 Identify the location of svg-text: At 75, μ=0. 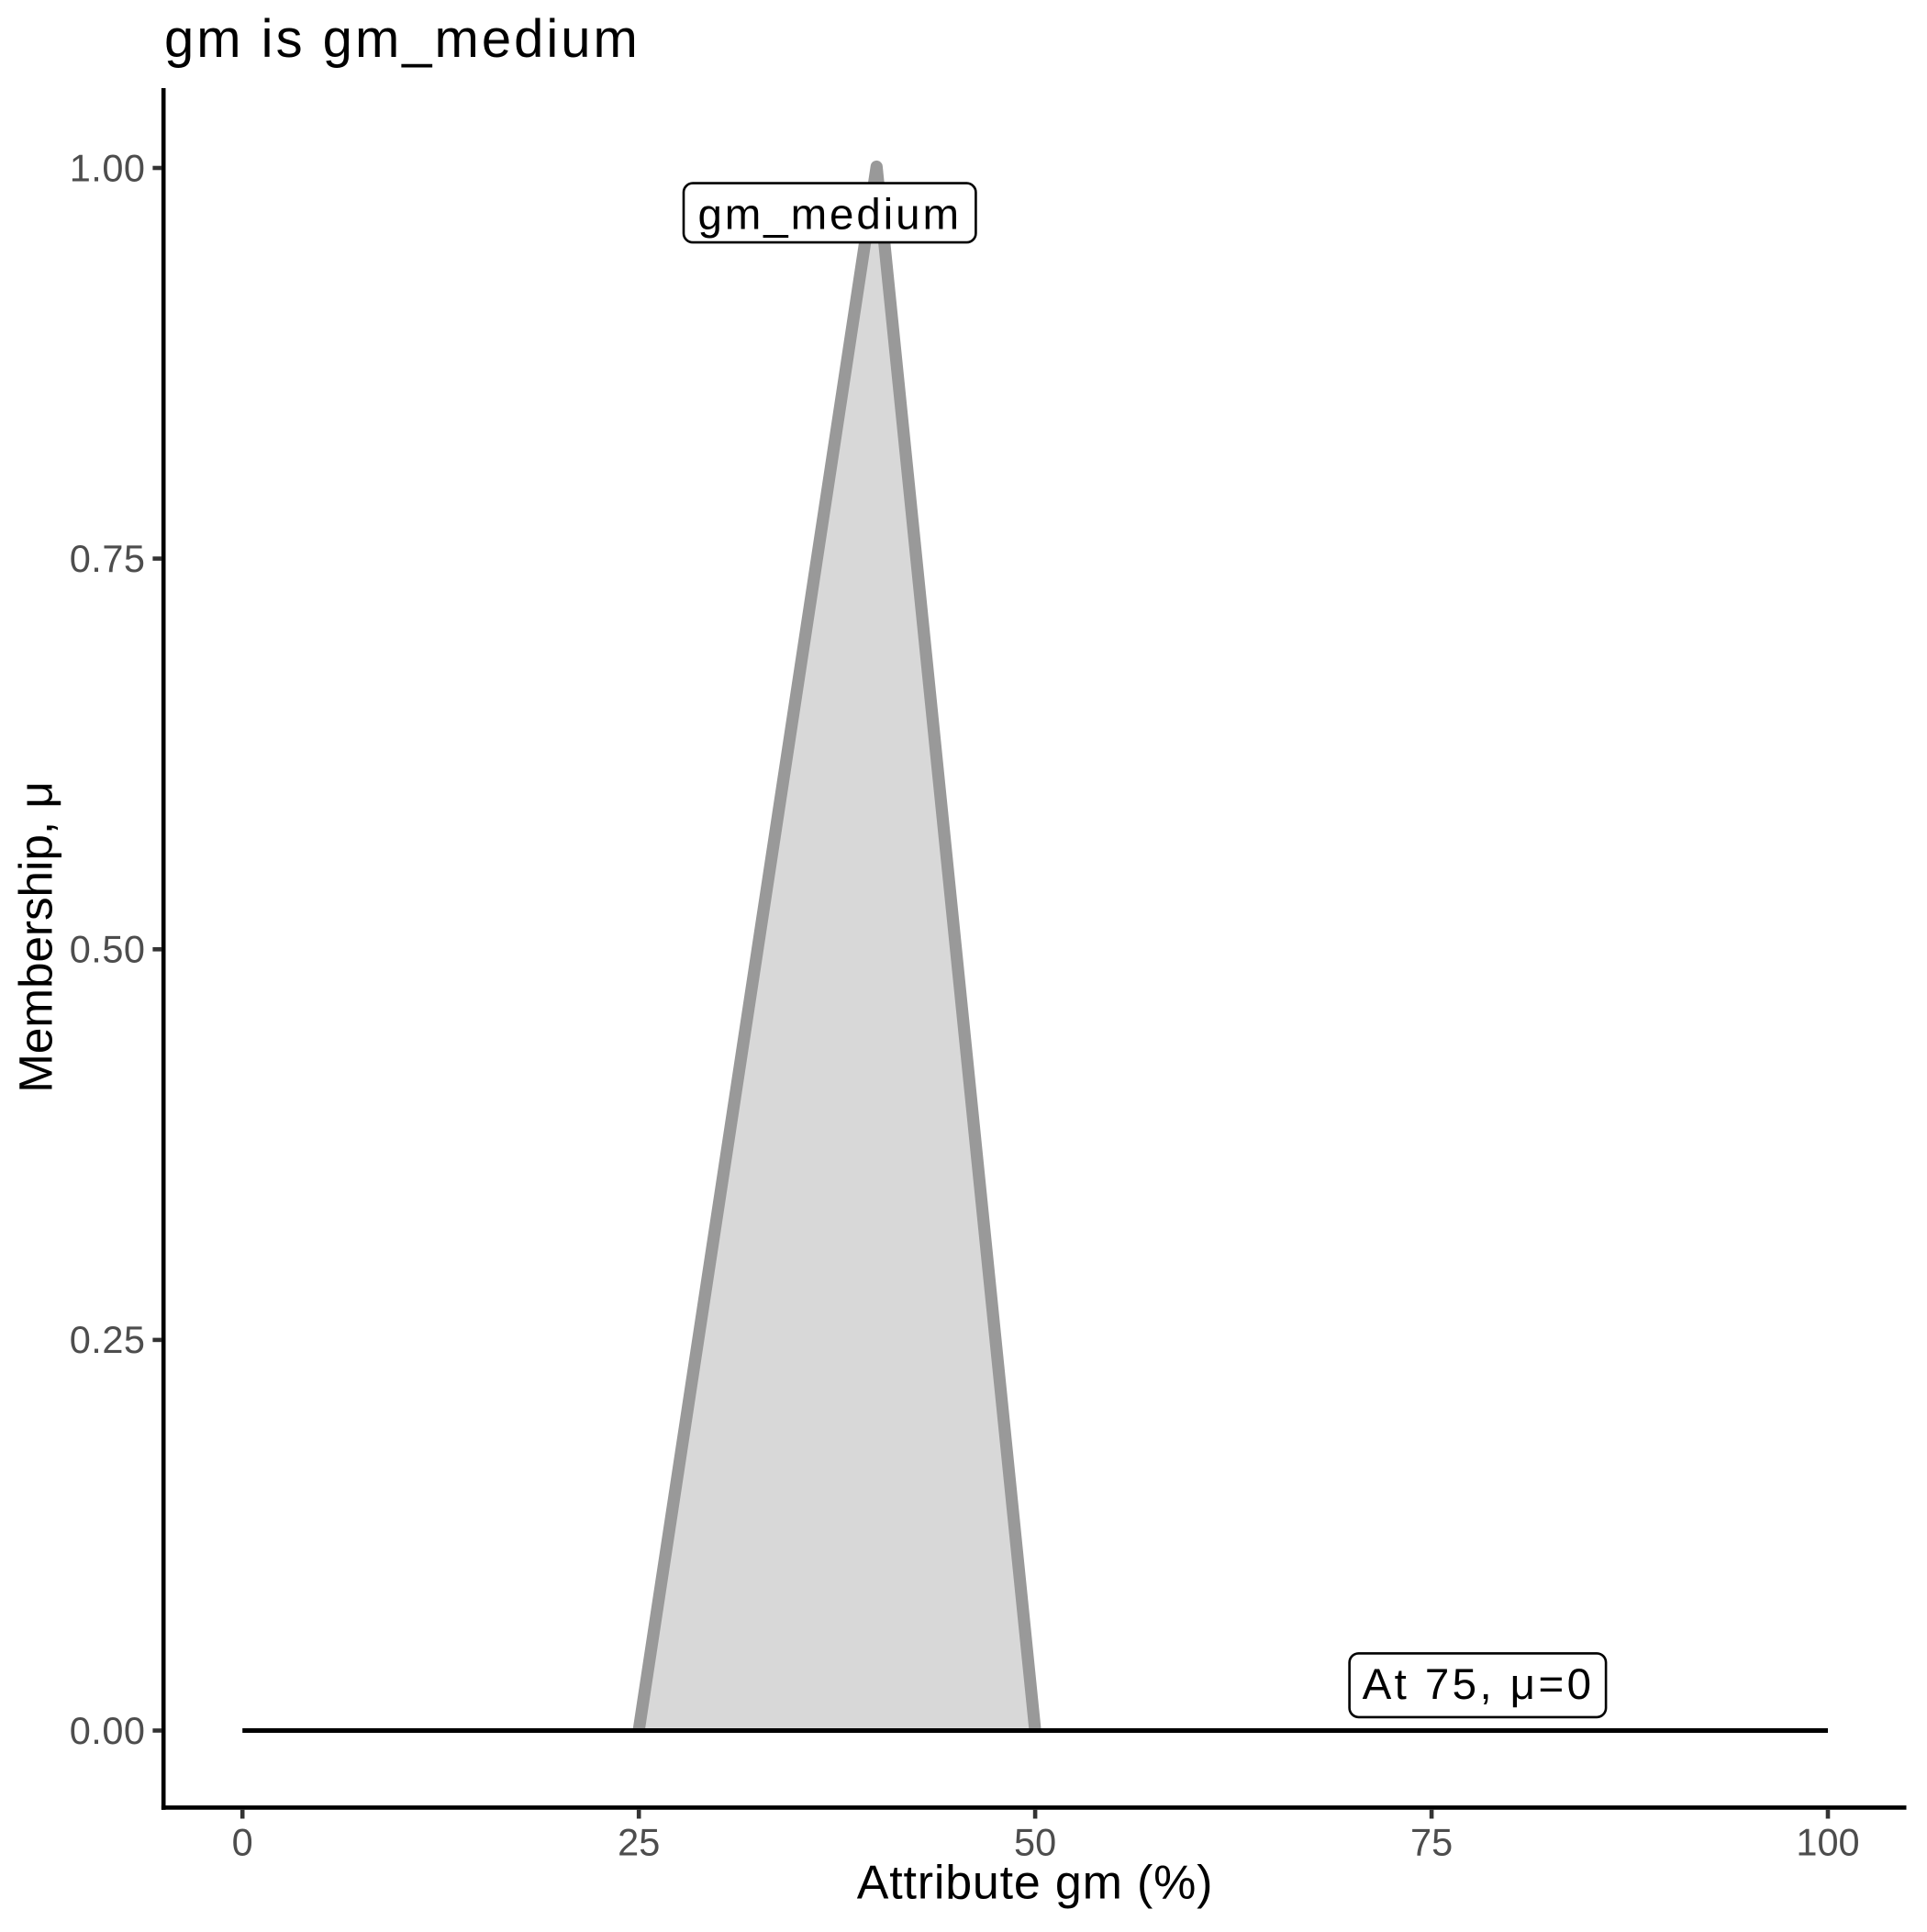
(1479, 1684).